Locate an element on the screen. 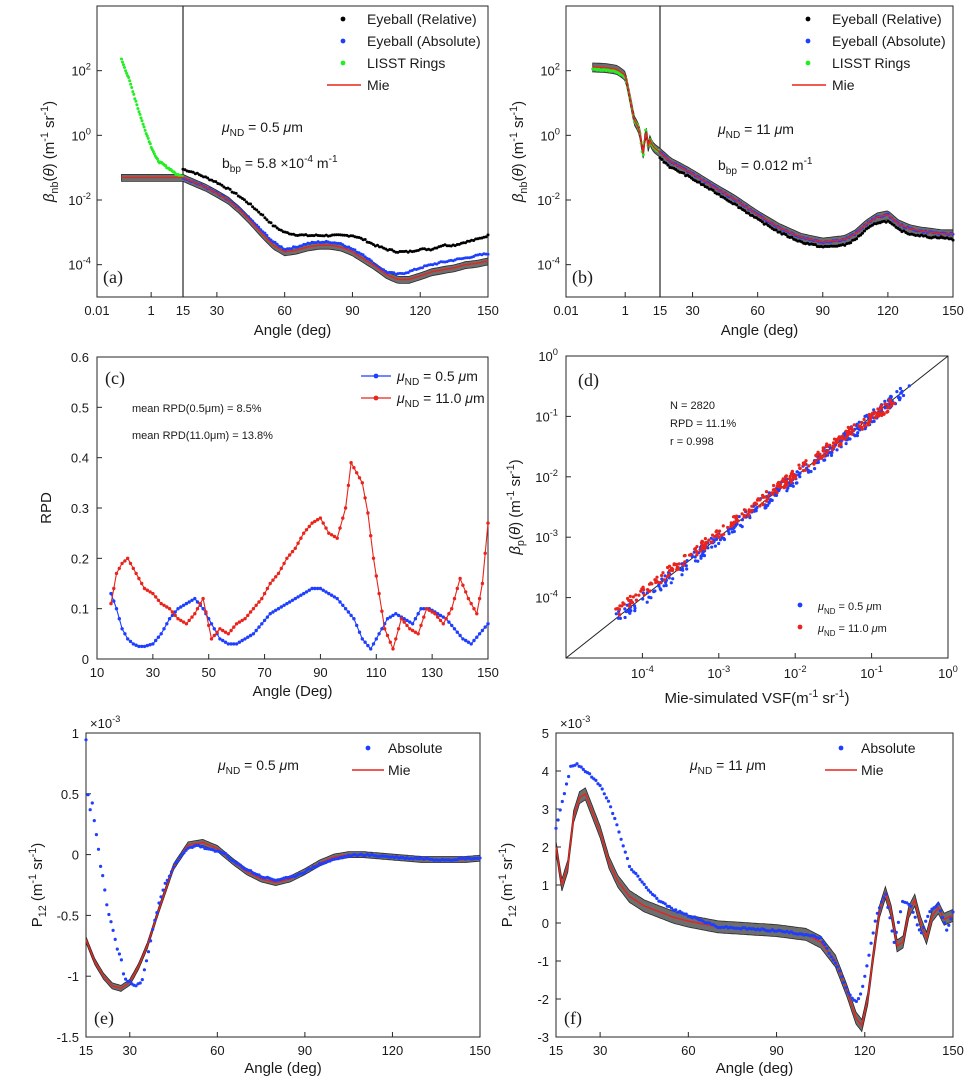 The width and height of the screenshot is (969, 1091). legend-label: Eyeball (Relative) is located at coordinates (887, 19).